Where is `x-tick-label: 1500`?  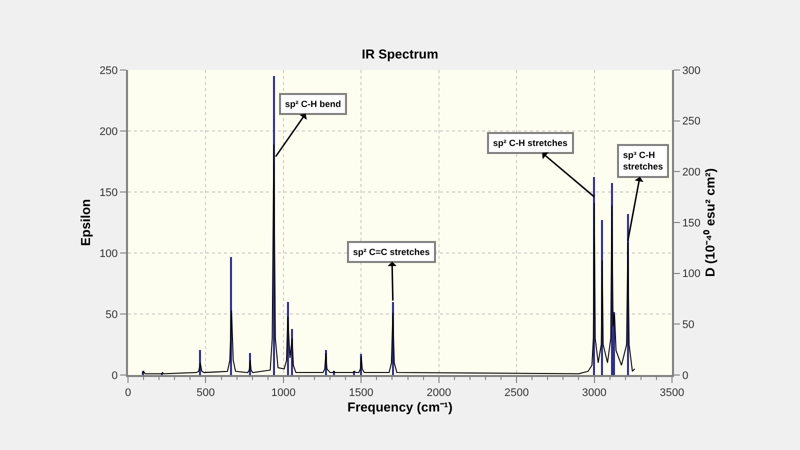
x-tick-label: 1500 is located at coordinates (361, 393).